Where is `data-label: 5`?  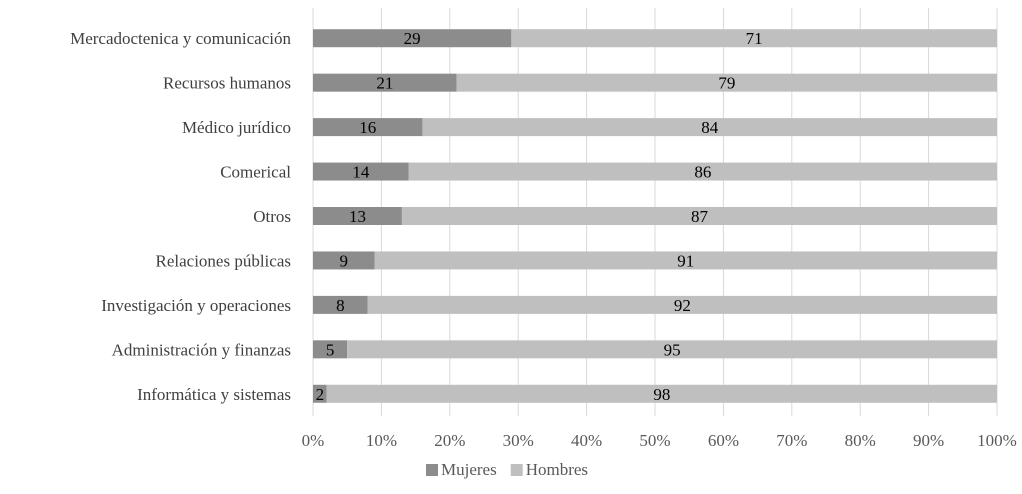
data-label: 5 is located at coordinates (330, 349).